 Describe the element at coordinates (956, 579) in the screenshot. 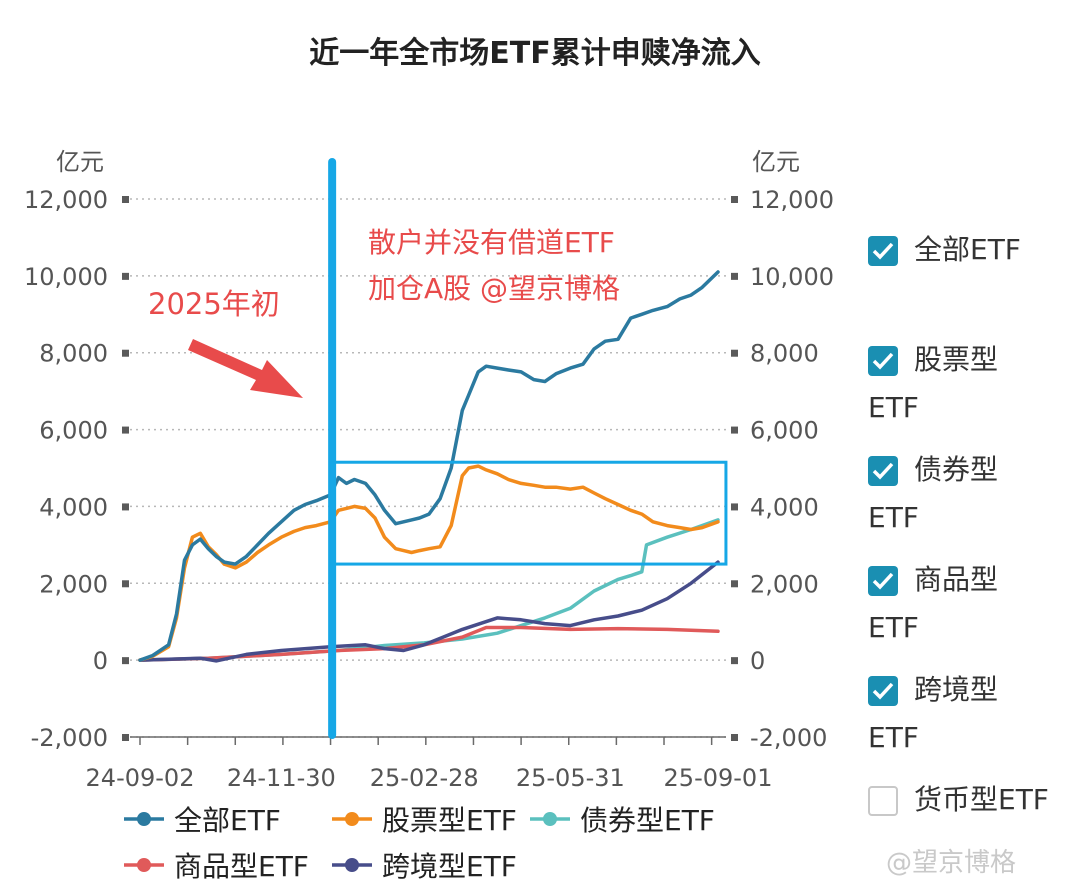

I see `side-legend-label: 商品型` at that location.